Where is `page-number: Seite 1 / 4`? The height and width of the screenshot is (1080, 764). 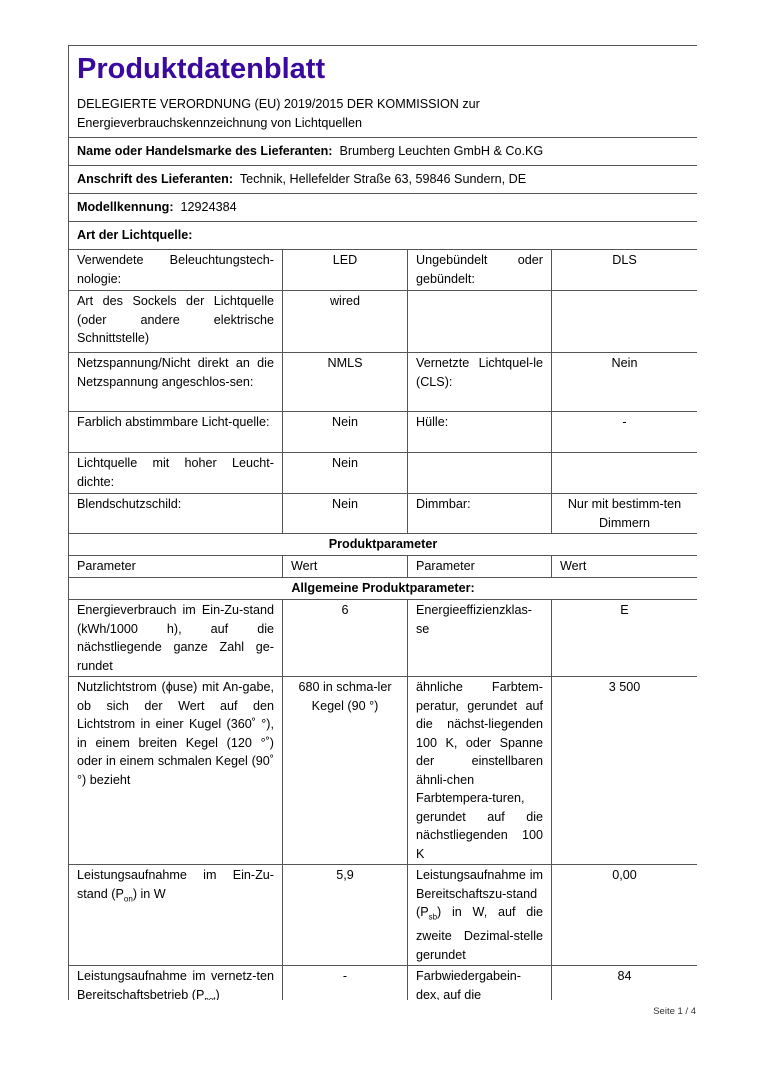 page-number: Seite 1 / 4 is located at coordinates (674, 1011).